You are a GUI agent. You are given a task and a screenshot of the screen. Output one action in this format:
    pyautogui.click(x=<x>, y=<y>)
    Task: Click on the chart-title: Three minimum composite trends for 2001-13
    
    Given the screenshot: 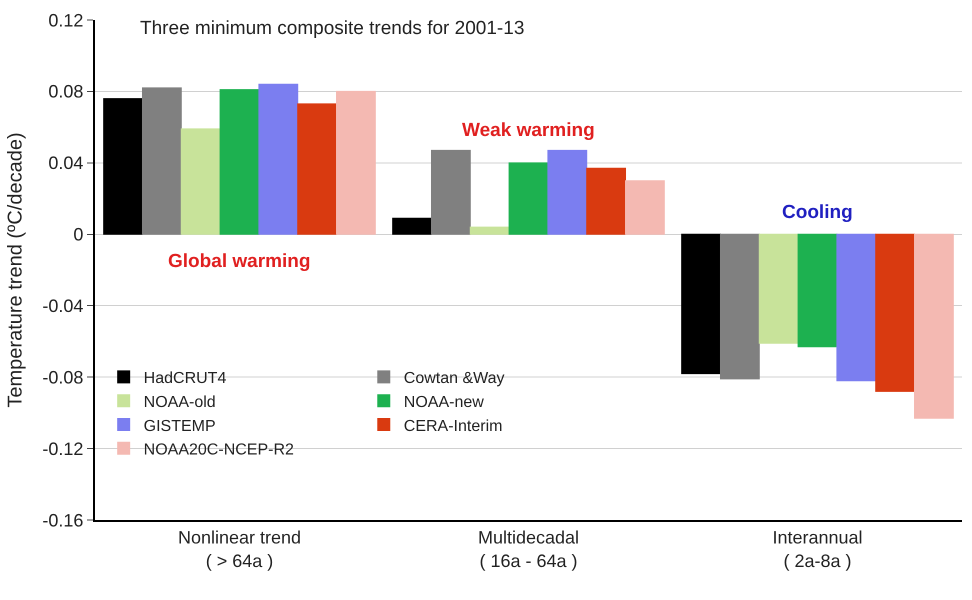 What is the action you would take?
    pyautogui.click(x=332, y=28)
    